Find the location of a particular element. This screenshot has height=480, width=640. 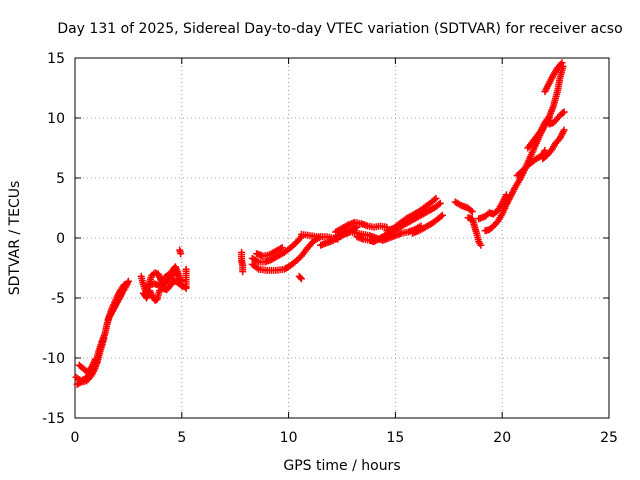

y-tick-label: 10 is located at coordinates (56, 119).